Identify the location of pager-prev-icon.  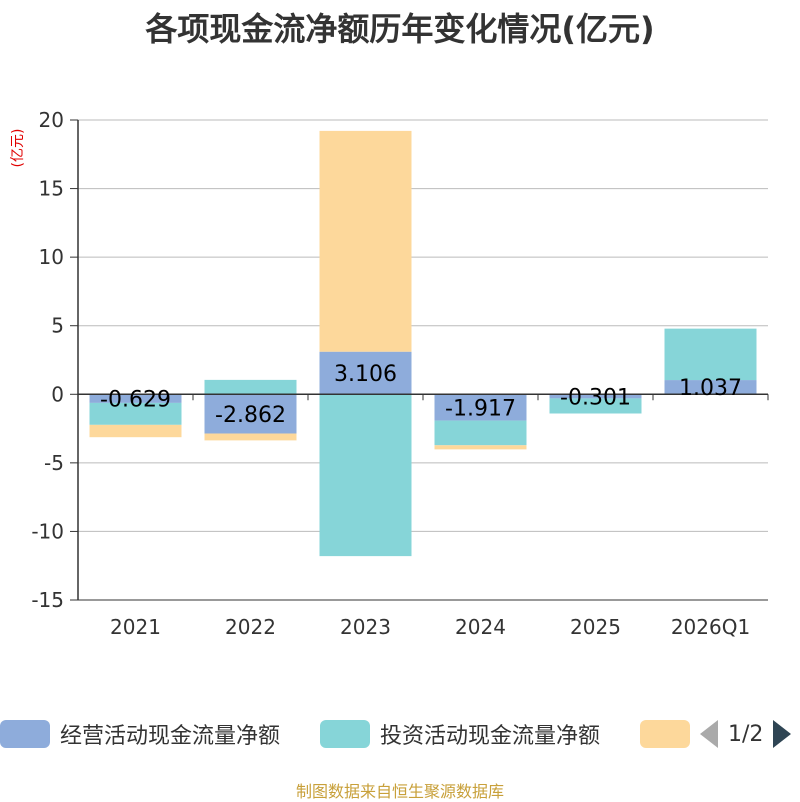
(709, 734).